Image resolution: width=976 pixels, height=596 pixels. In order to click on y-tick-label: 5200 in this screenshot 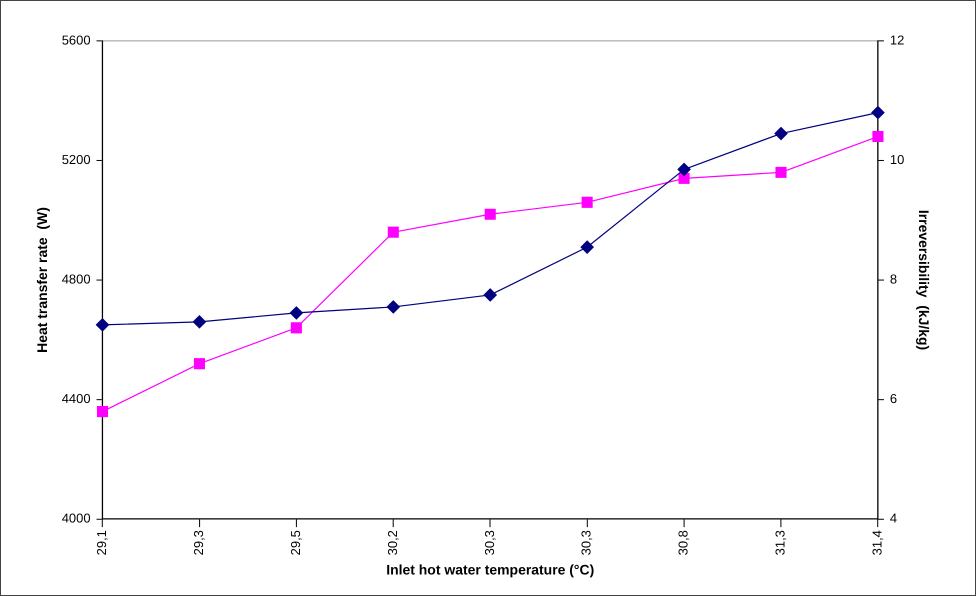, I will do `click(76, 159)`.